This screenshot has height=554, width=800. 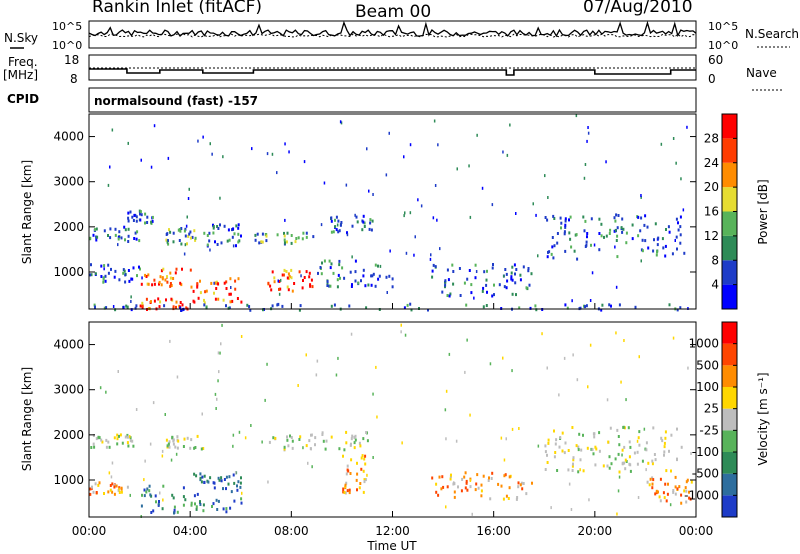 What do you see at coordinates (74, 79) in the screenshot?
I see `freq-tick-bottom: 8` at bounding box center [74, 79].